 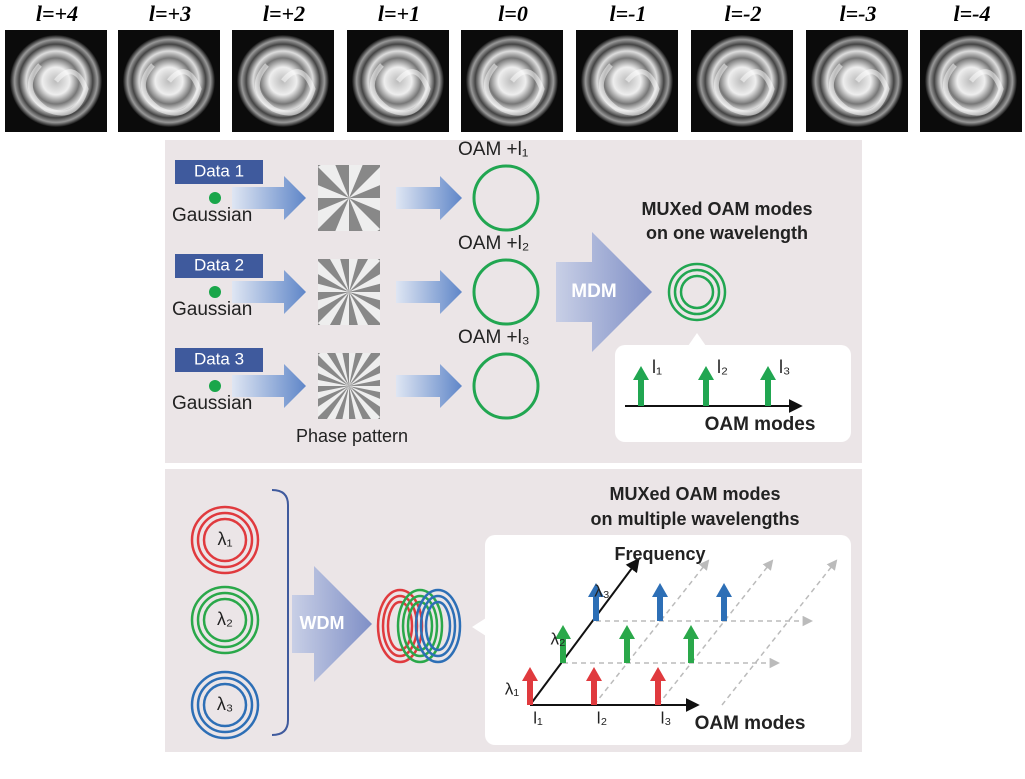 I want to click on data-label: Data 1, so click(x=219, y=170).